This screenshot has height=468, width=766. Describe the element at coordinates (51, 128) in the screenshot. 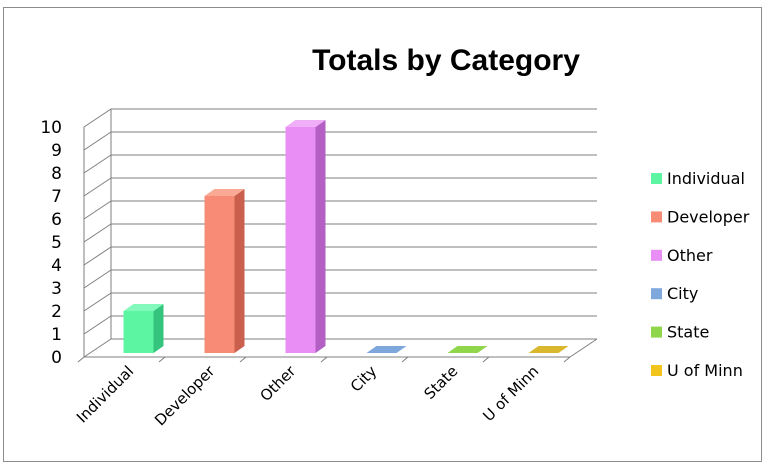

I see `y-tick-label: 10` at that location.